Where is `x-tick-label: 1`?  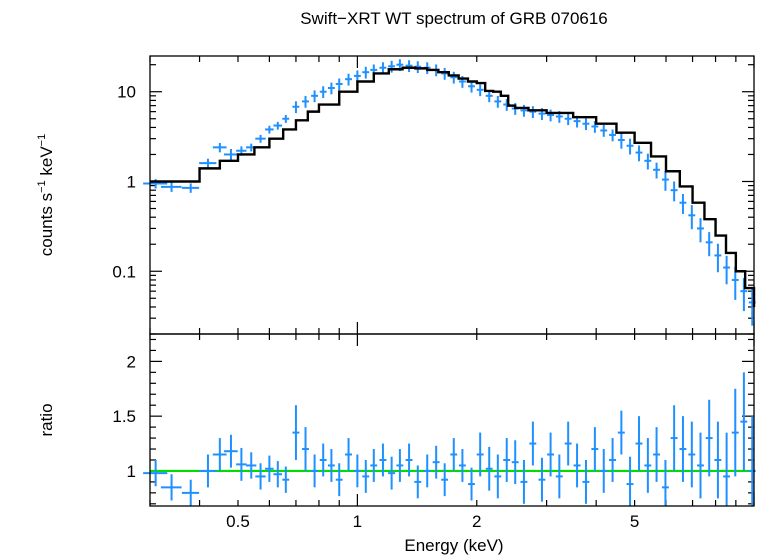
x-tick-label: 1 is located at coordinates (357, 521).